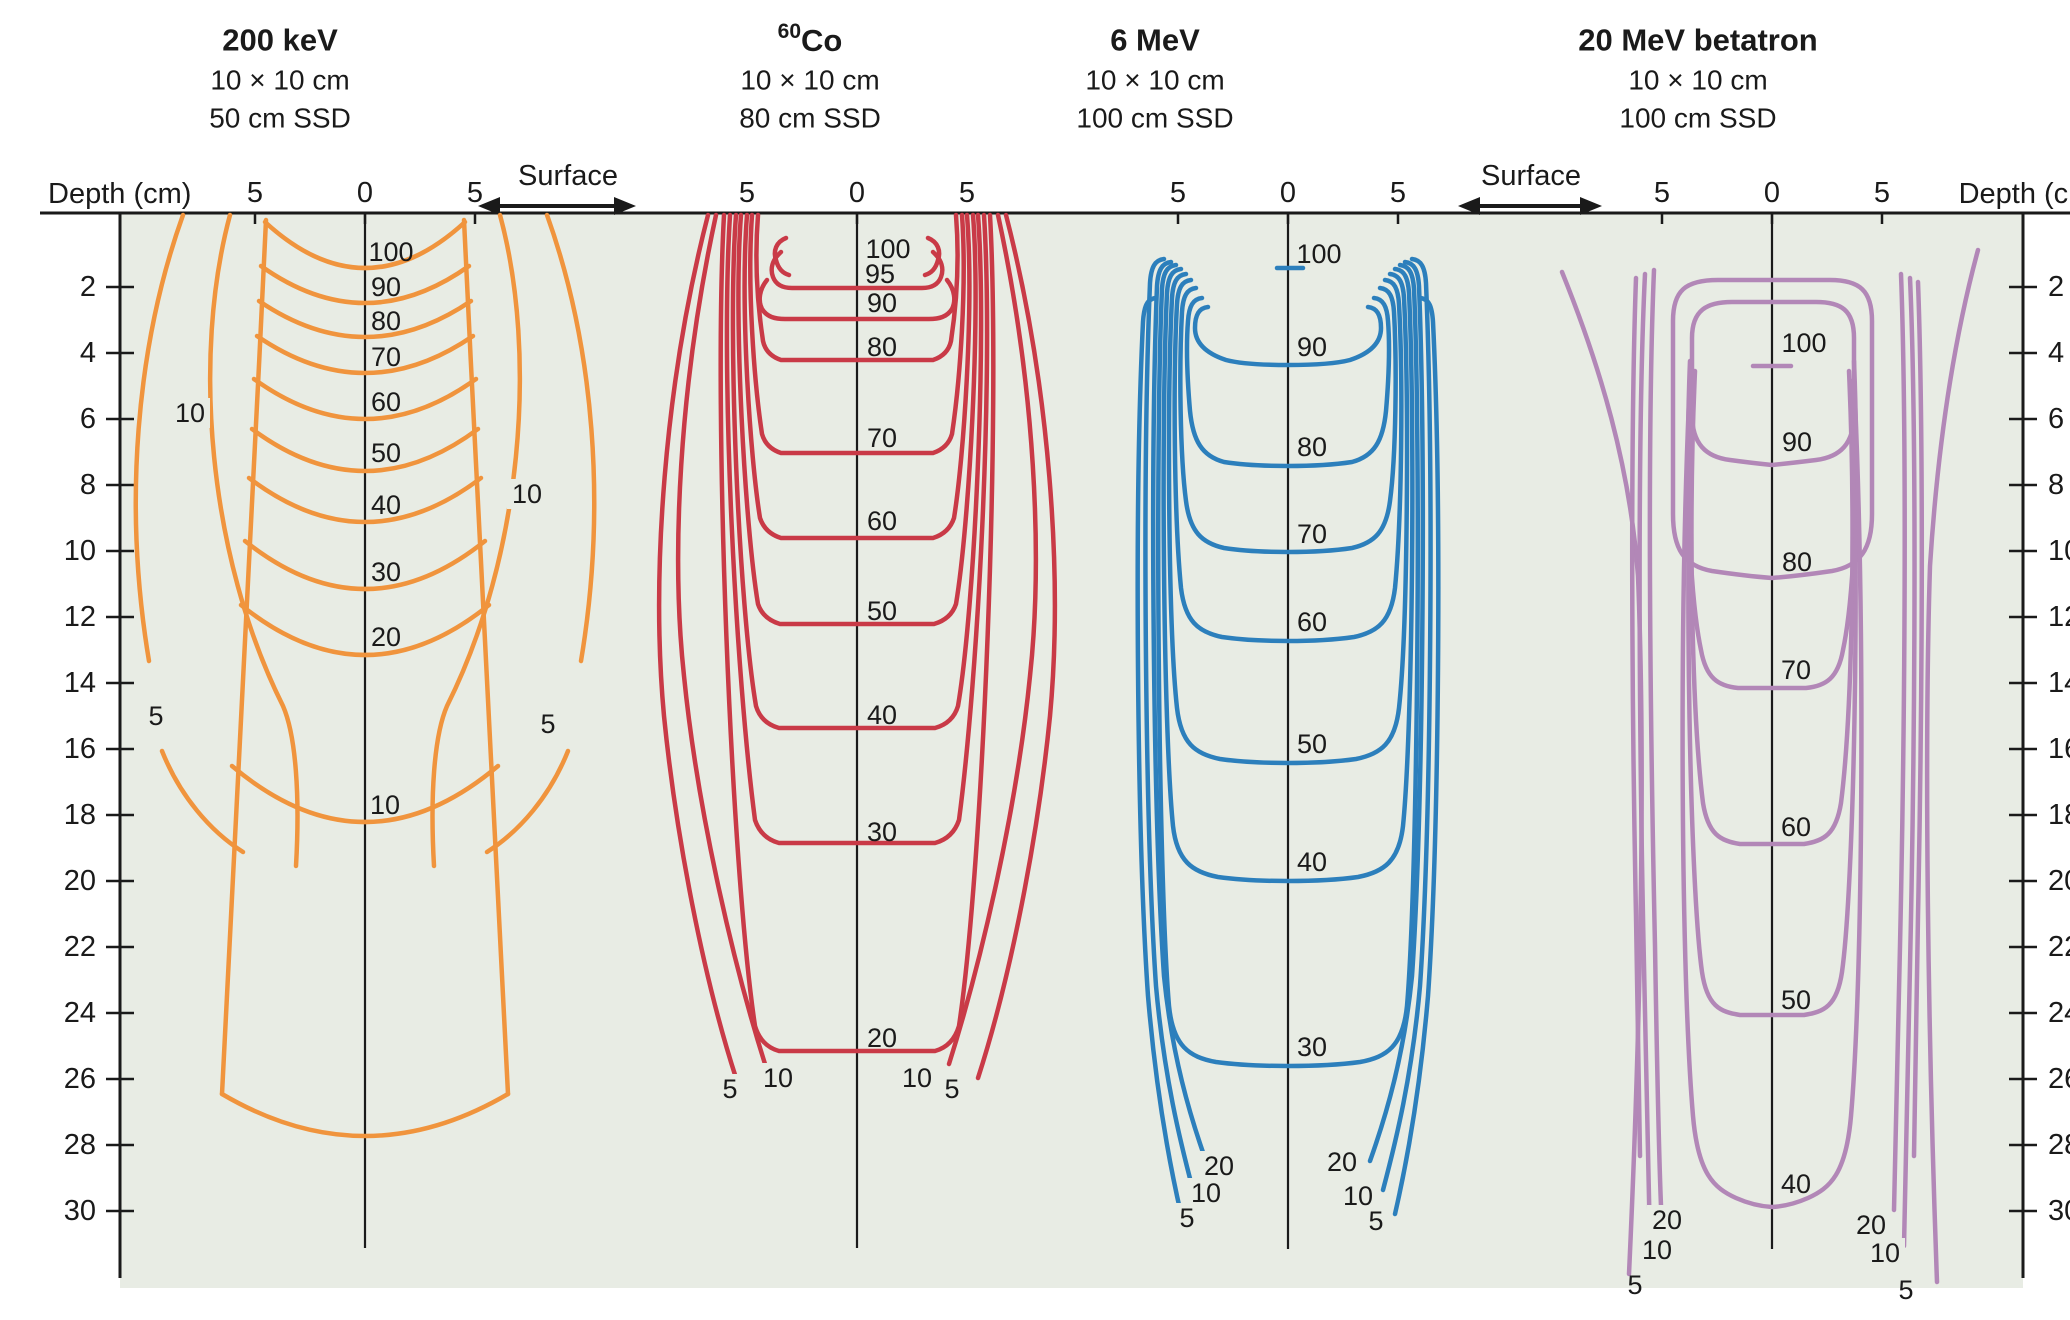  I want to click on depth-tick-label-right: 26, so click(2059, 1079).